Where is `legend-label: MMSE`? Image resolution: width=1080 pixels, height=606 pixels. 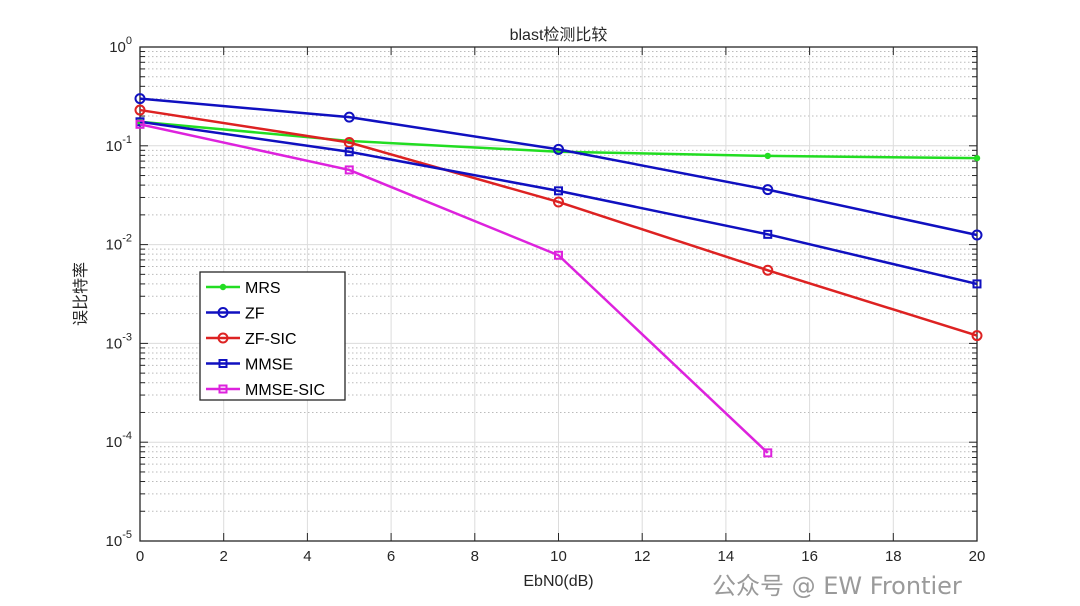
legend-label: MMSE is located at coordinates (269, 365).